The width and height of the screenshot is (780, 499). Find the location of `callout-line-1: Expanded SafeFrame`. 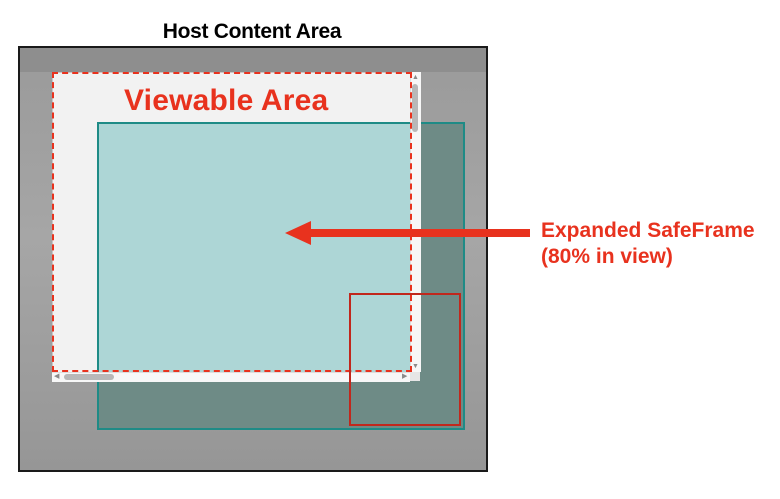

callout-line-1: Expanded SafeFrame is located at coordinates (648, 230).